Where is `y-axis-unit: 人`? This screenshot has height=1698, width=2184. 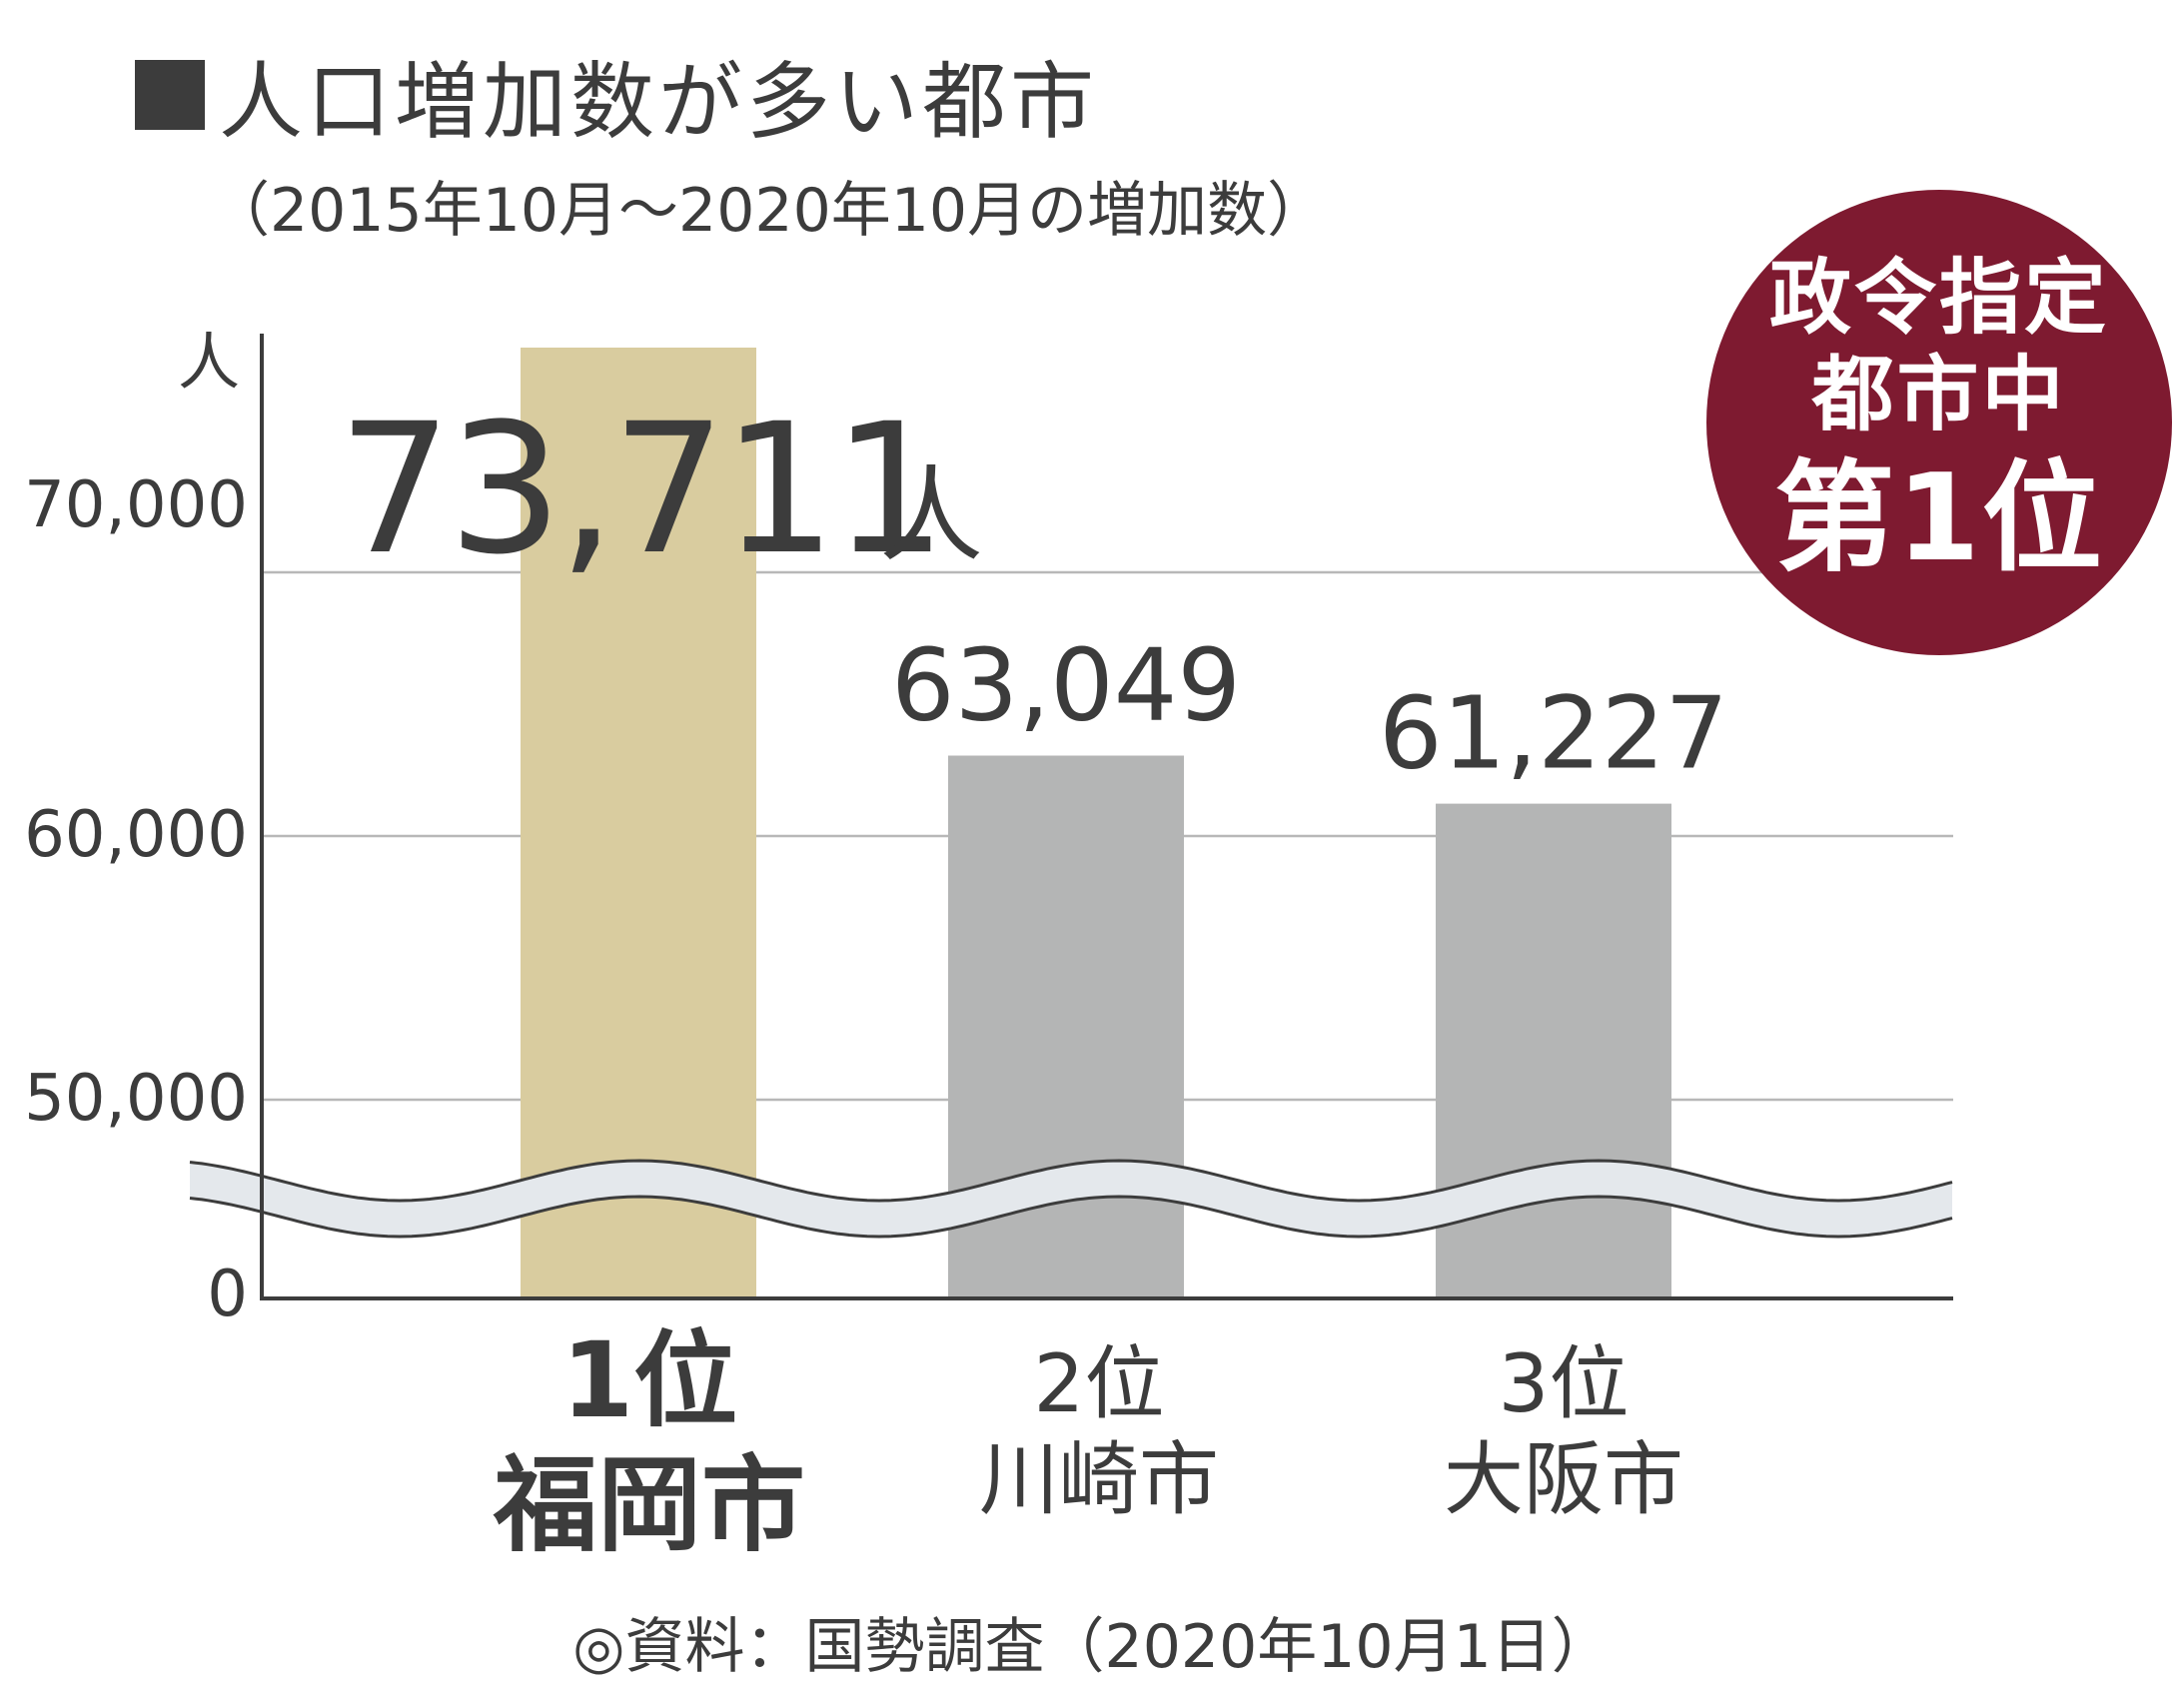
y-axis-unit: 人 is located at coordinates (209, 362).